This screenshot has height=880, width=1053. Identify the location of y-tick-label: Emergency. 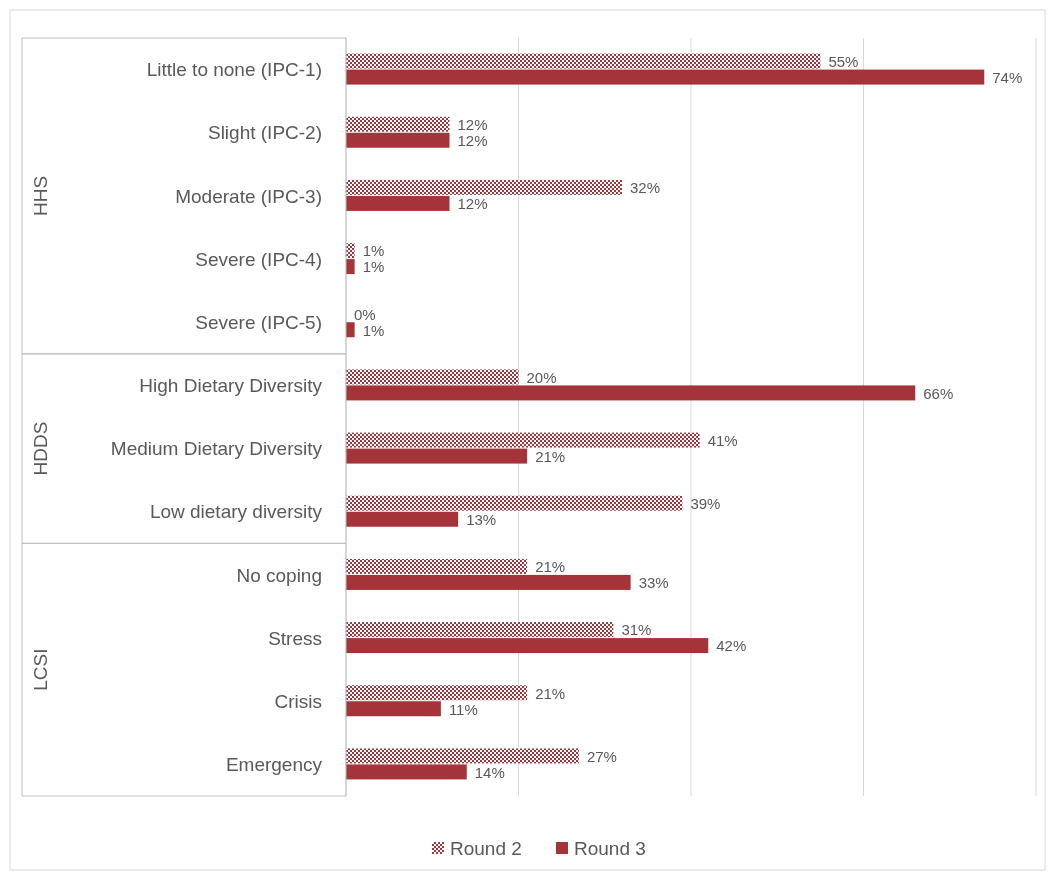
(274, 765).